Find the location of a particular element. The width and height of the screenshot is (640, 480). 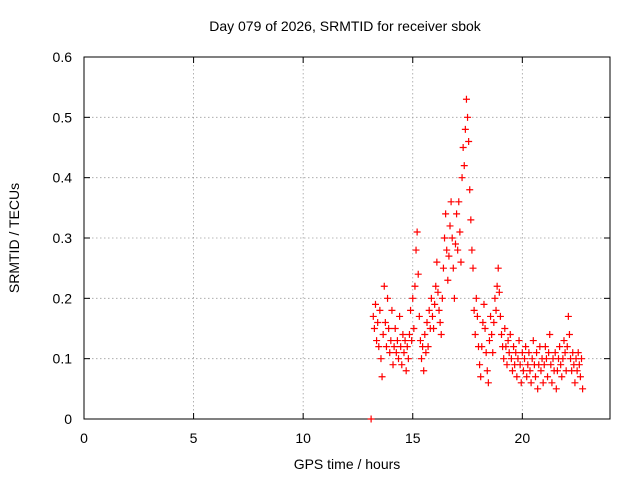

y-tick-label: 0.1 is located at coordinates (63, 359).